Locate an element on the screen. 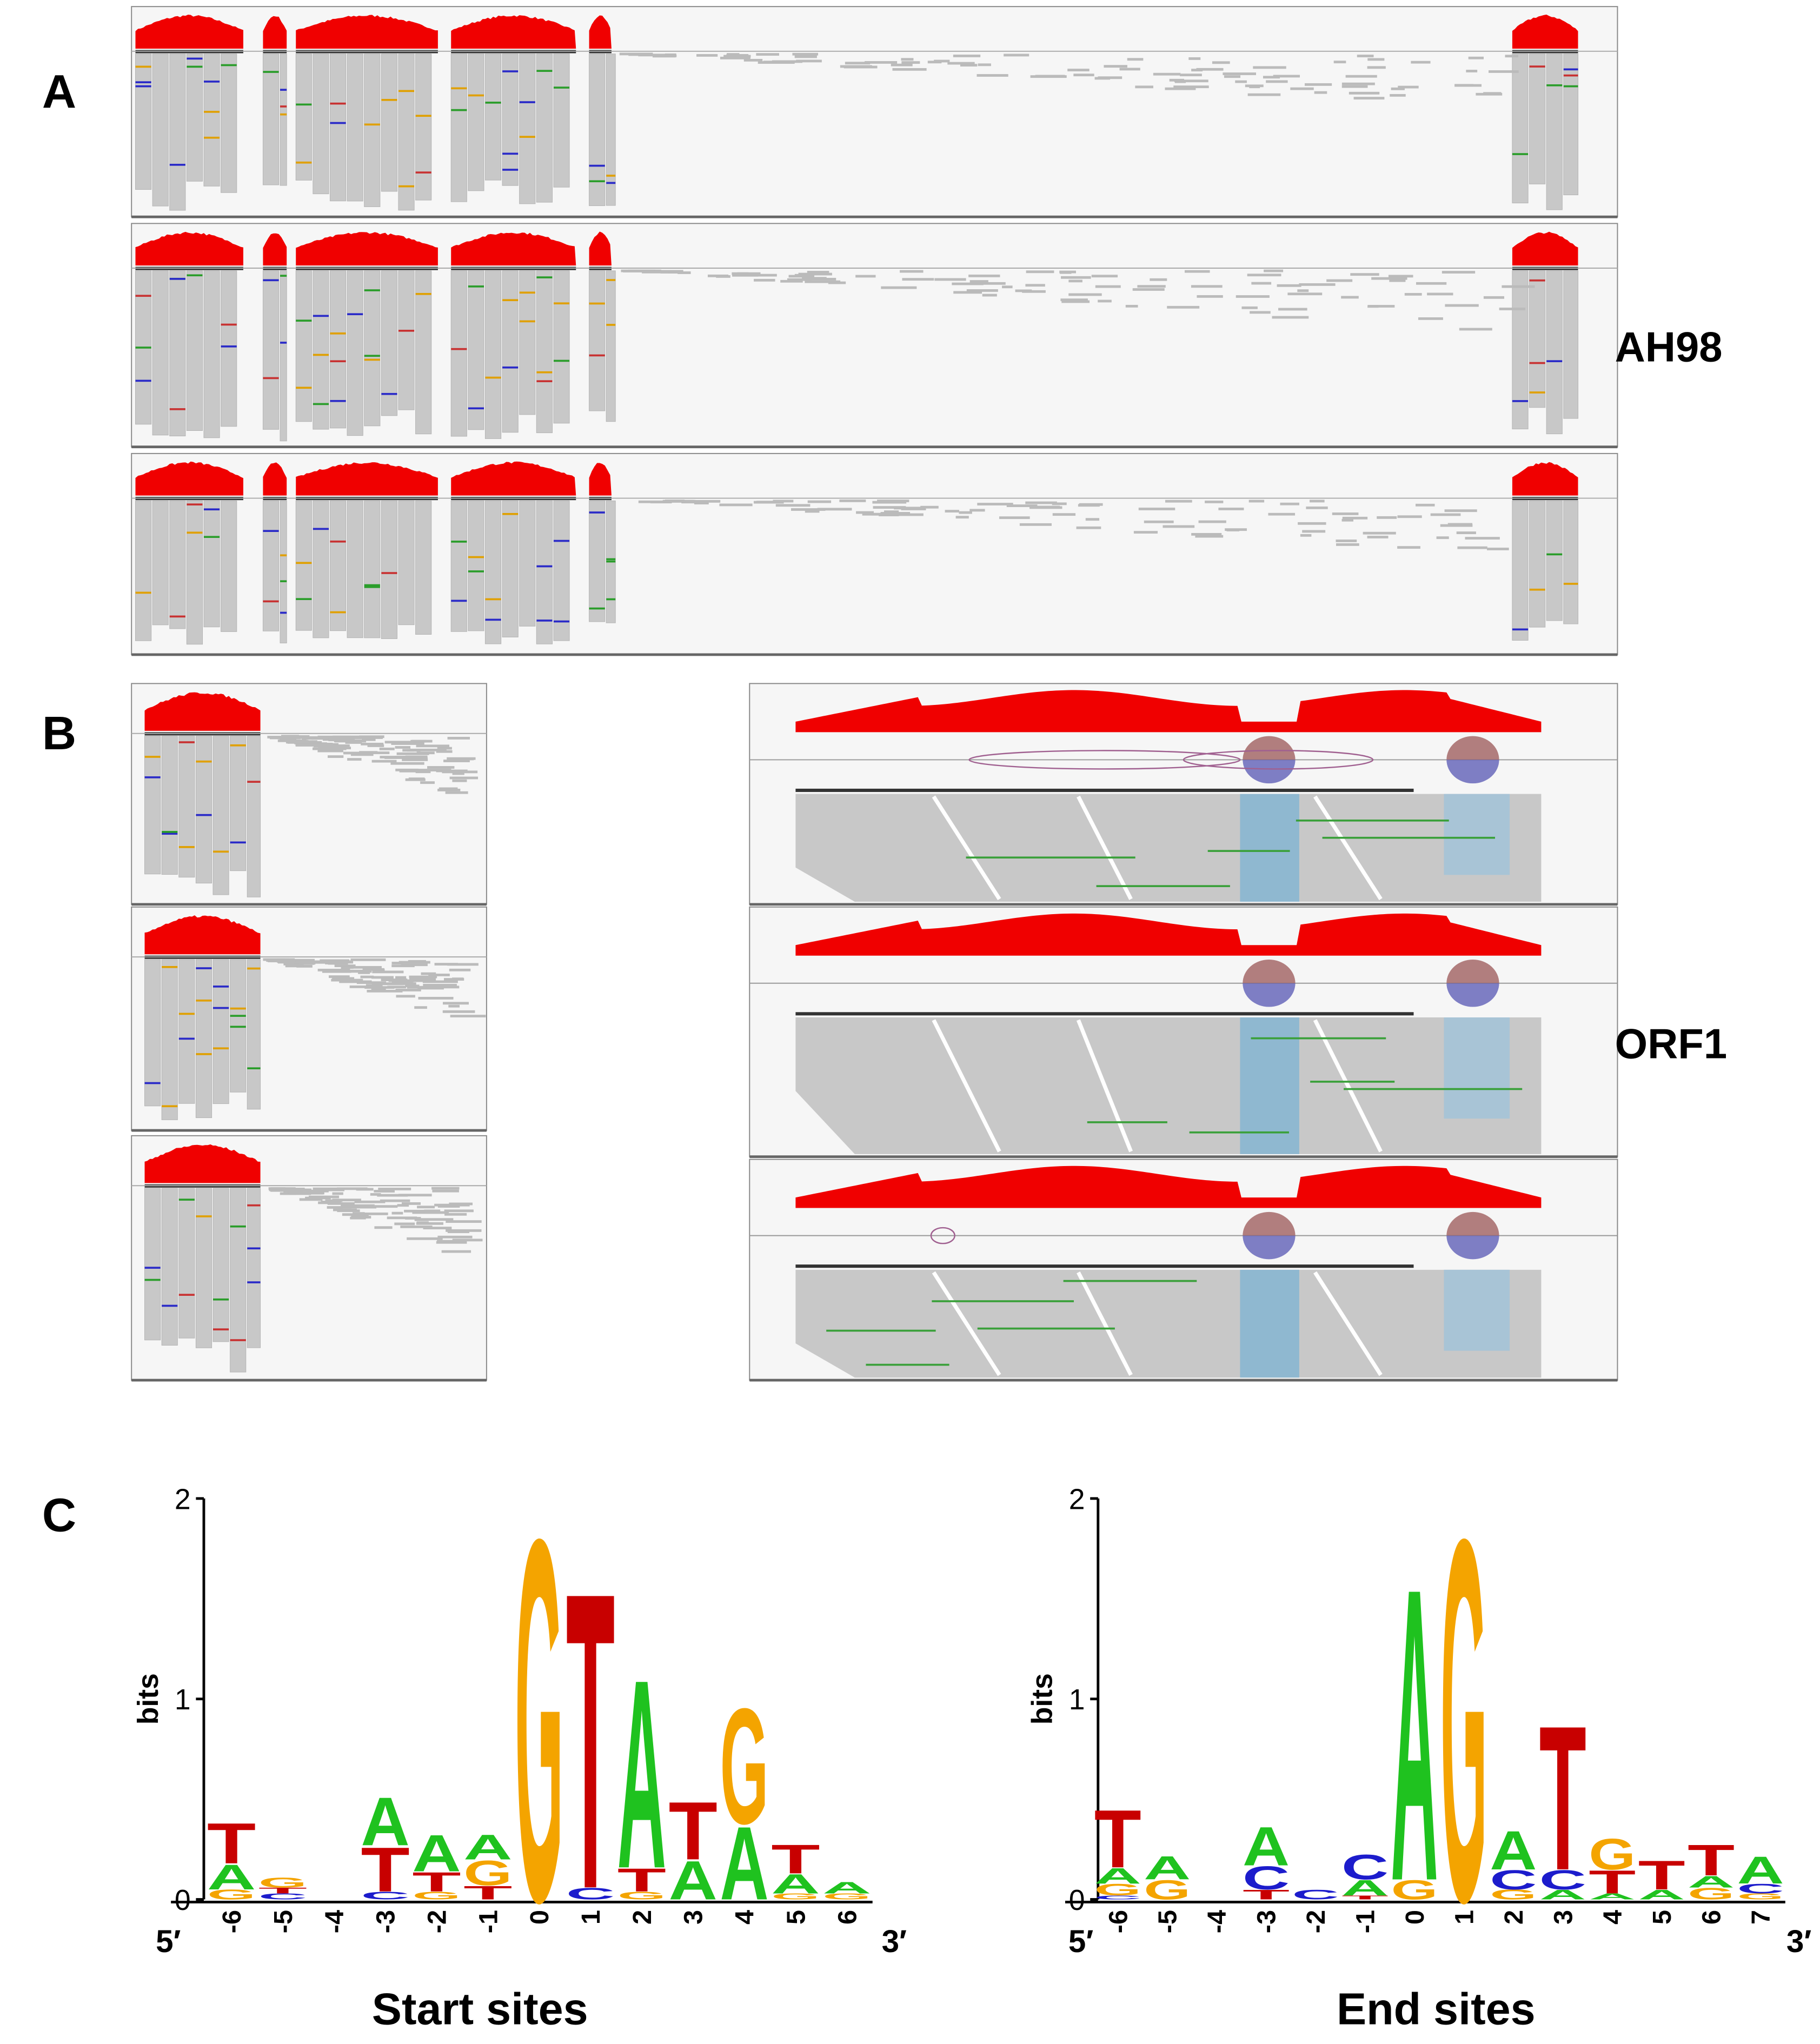 This screenshot has width=1820, height=2044. x-end-label: 5′ is located at coordinates (168, 1941).